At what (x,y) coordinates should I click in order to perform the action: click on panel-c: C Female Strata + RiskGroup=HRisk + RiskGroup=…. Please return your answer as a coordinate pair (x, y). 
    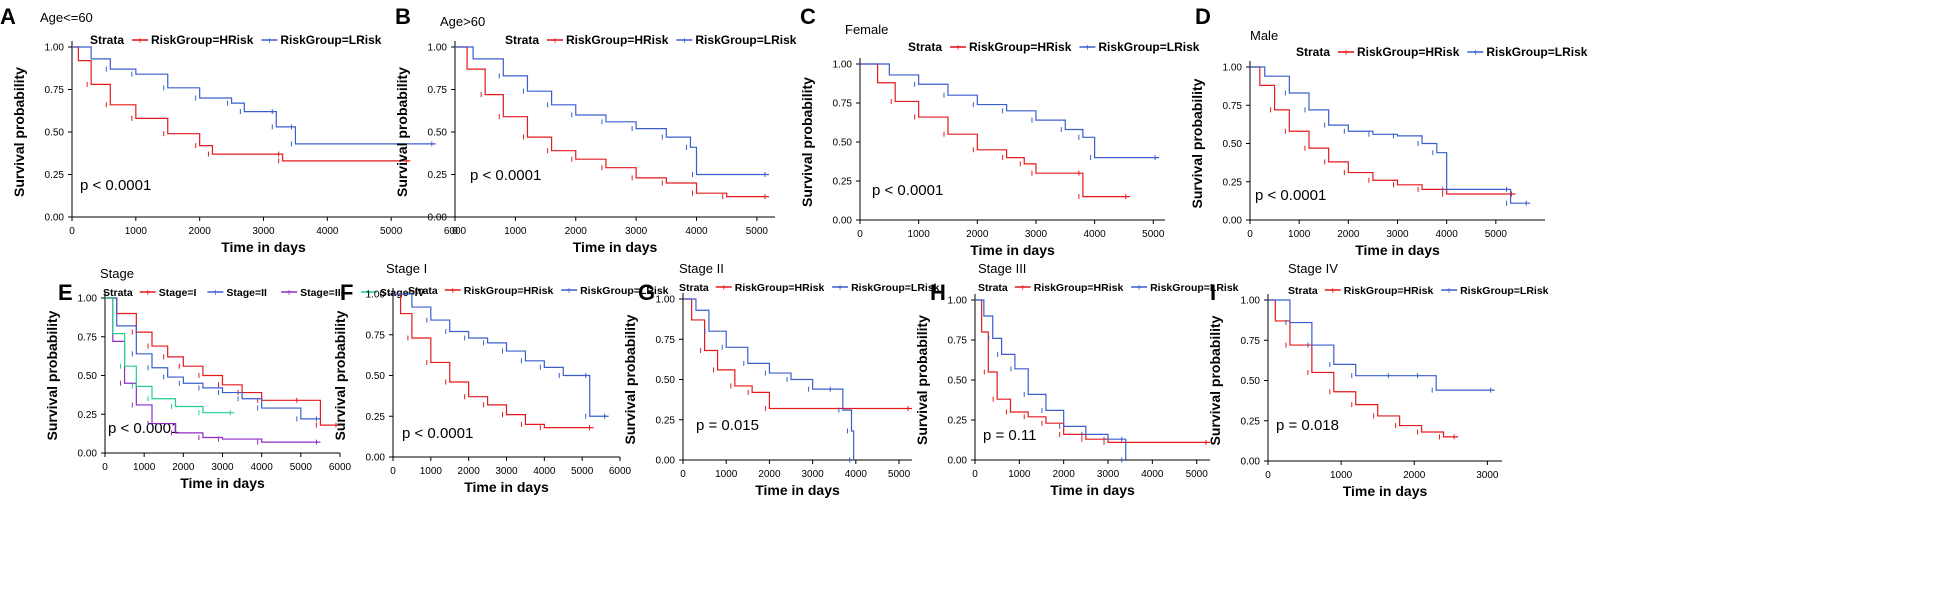
    Looking at the image, I should click on (999, 131).